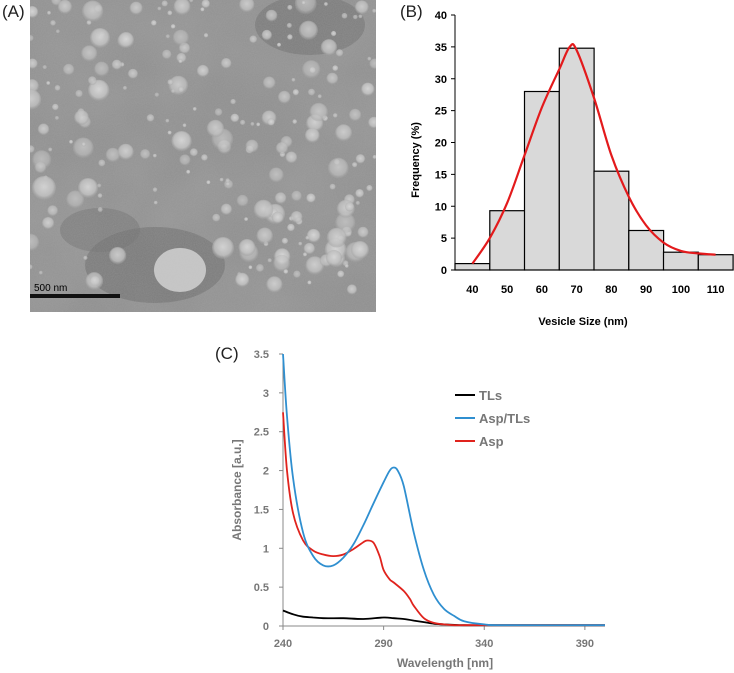 The image size is (734, 673). I want to click on histogram-y-tick-label: 40, so click(441, 16).